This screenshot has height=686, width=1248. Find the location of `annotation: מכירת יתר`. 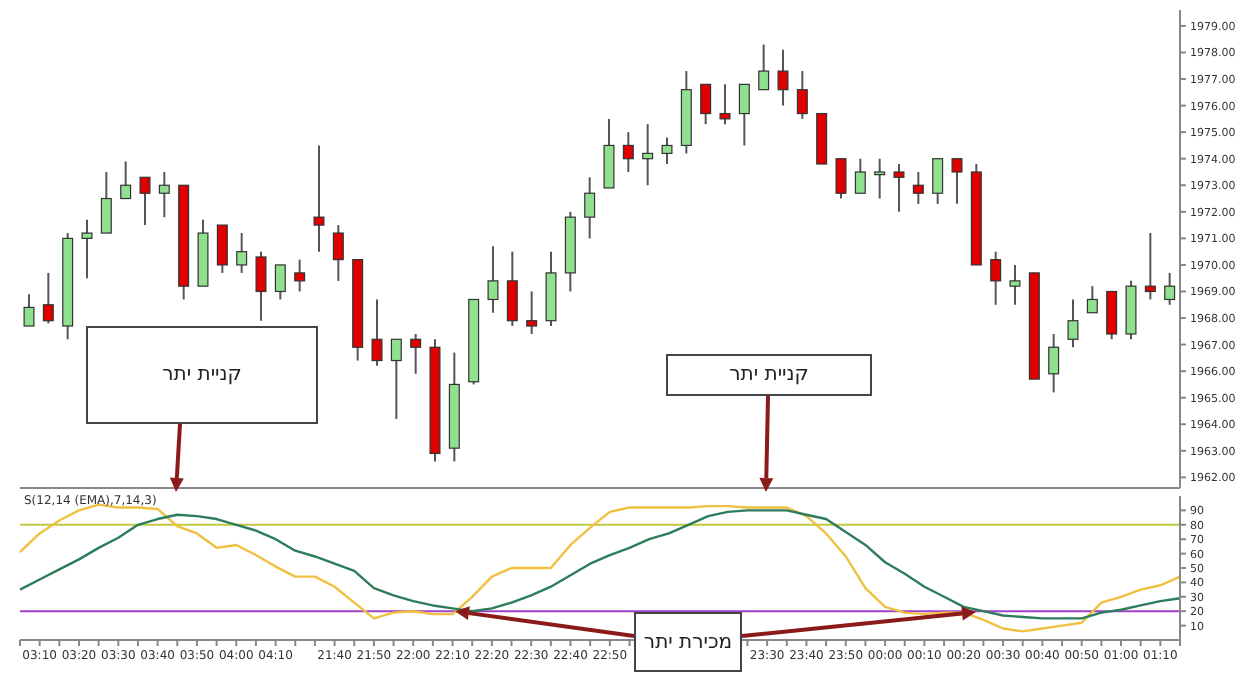

annotation: מכירת יתר is located at coordinates (688, 642).